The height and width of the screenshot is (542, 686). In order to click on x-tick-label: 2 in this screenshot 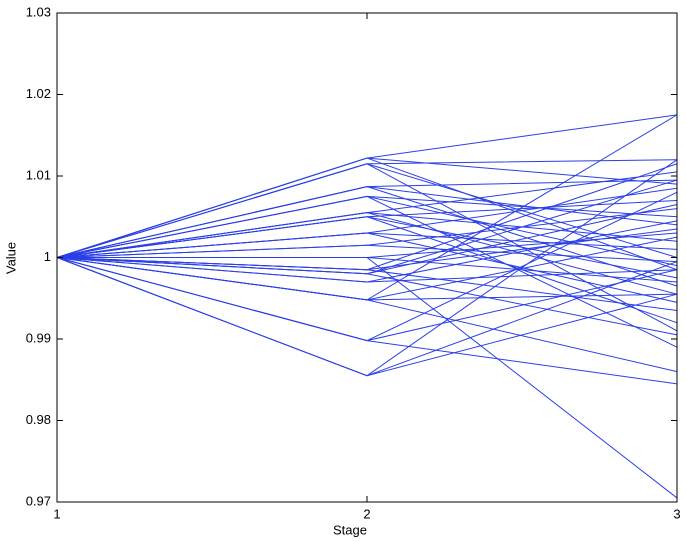, I will do `click(366, 513)`.